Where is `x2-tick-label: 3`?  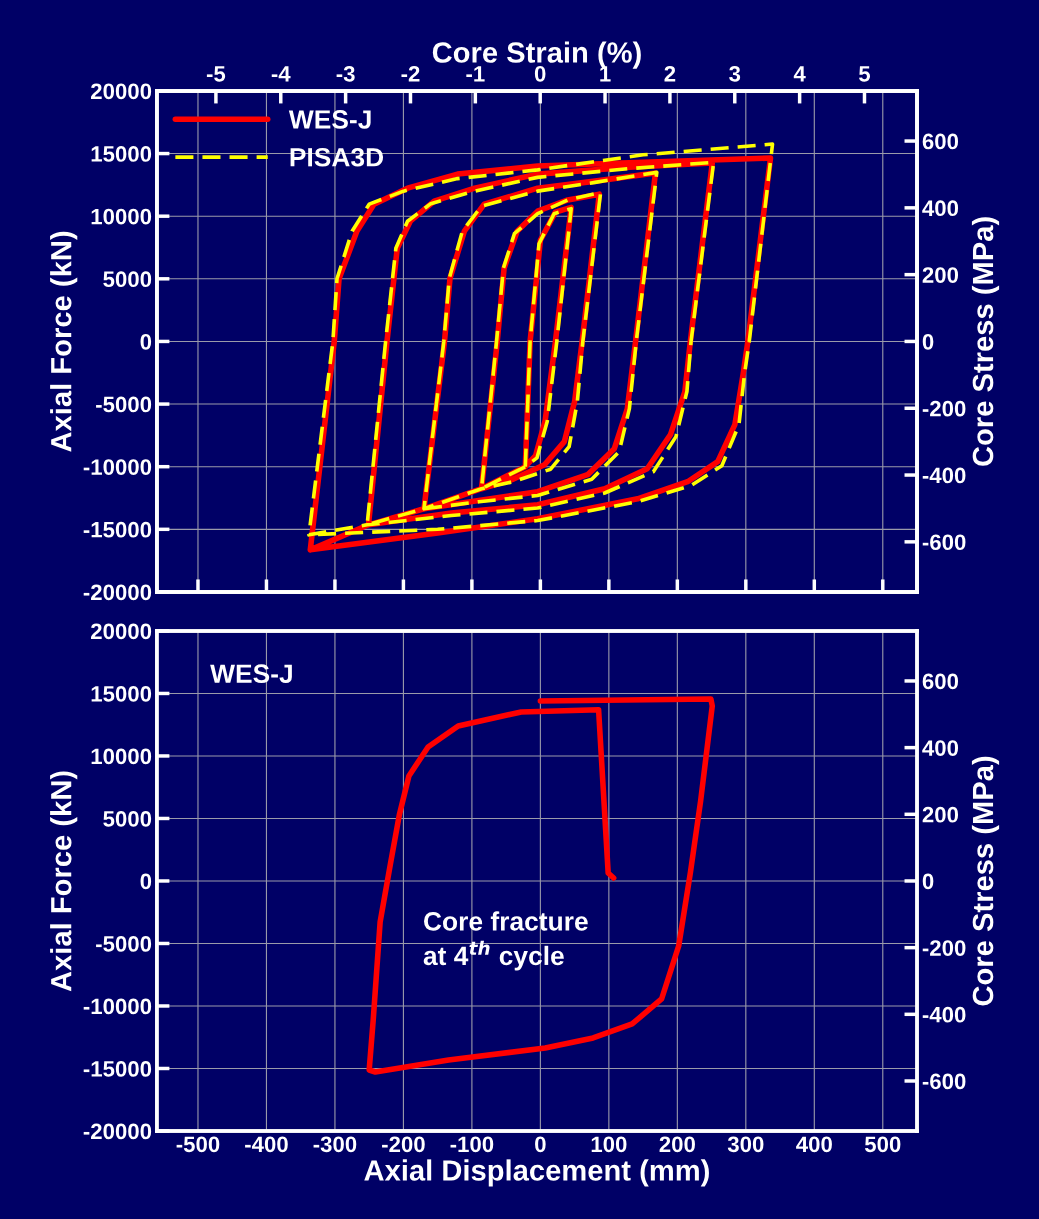 x2-tick-label: 3 is located at coordinates (735, 73).